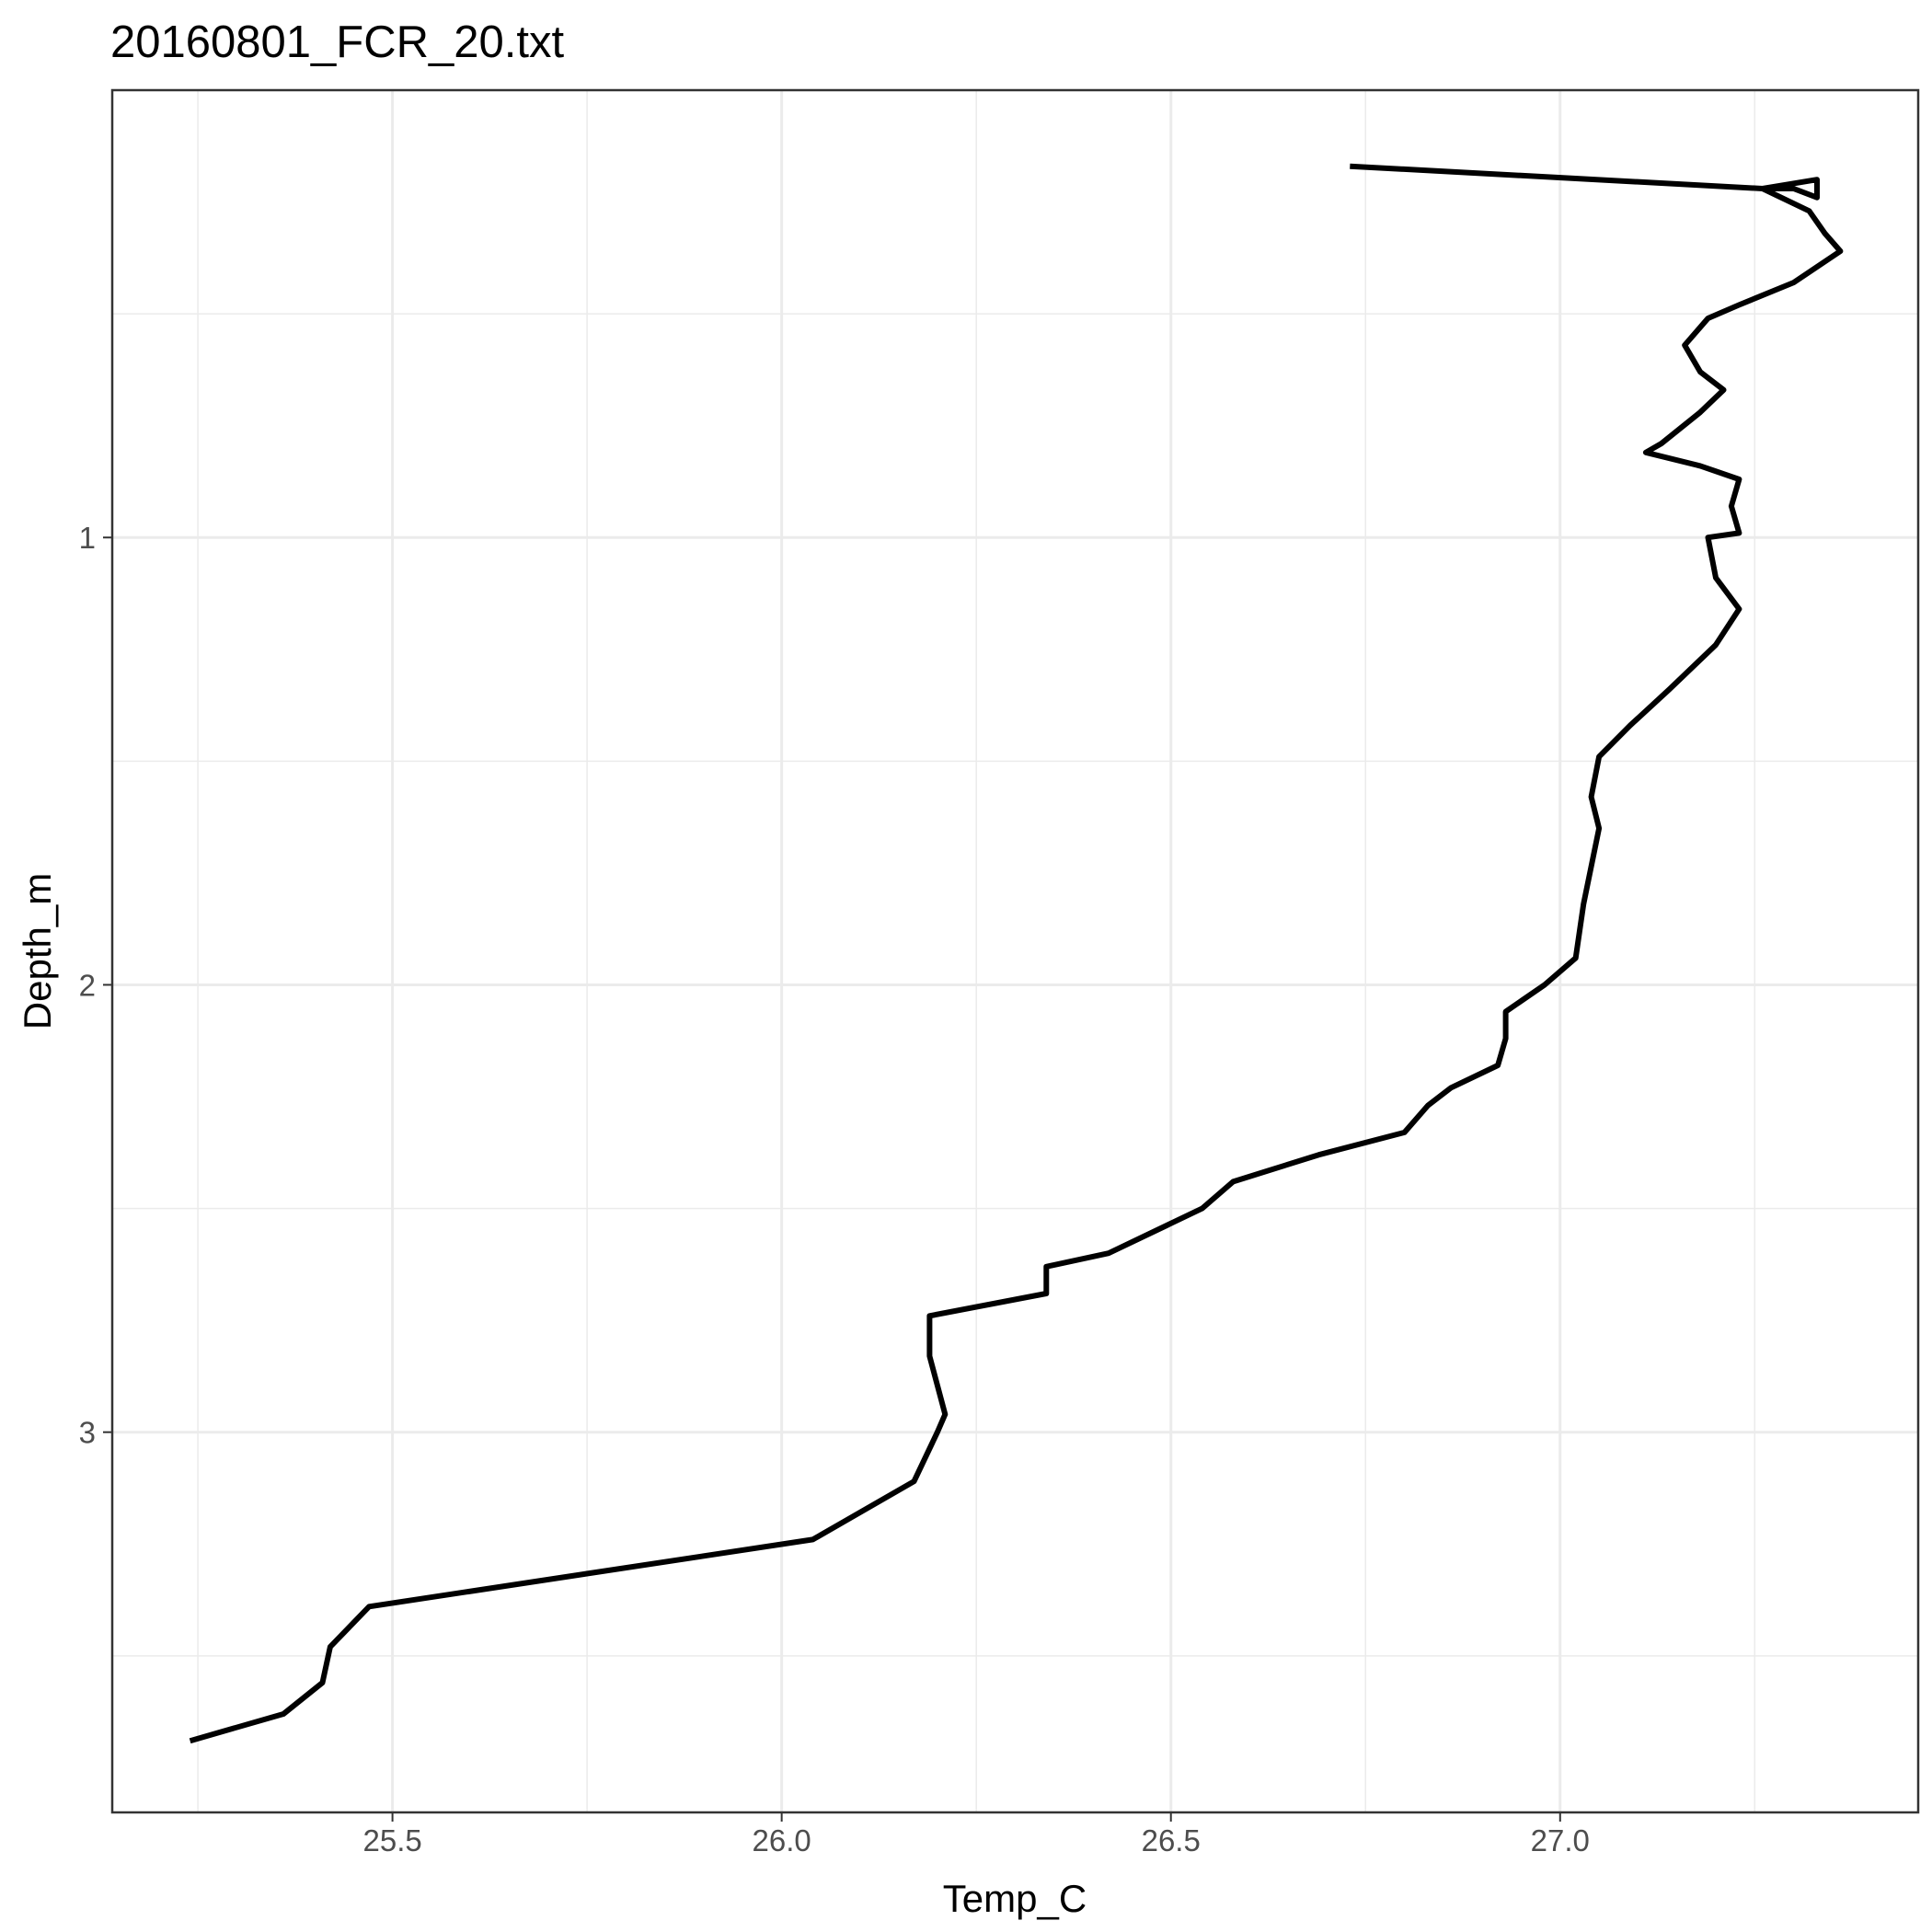  I want to click on y-axis-title: Depth_m, so click(37, 951).